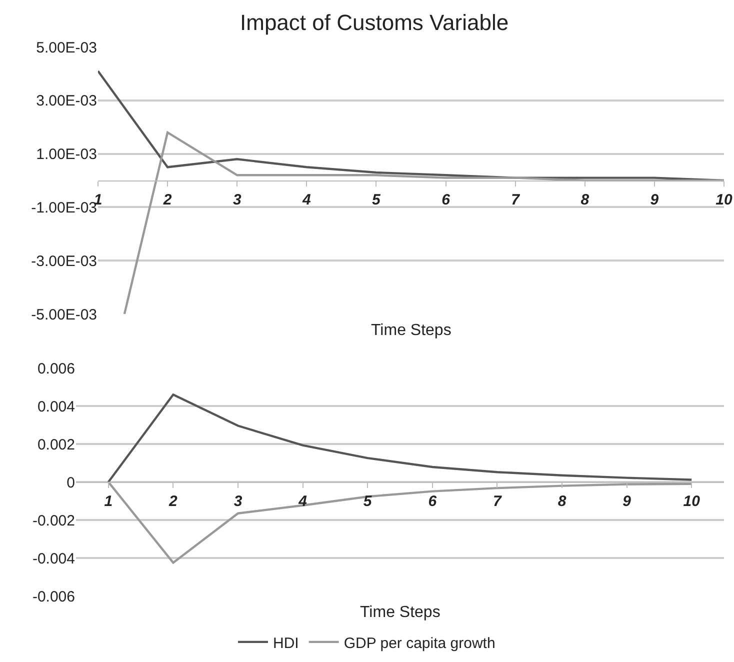 The width and height of the screenshot is (734, 662). What do you see at coordinates (66, 101) in the screenshot?
I see `y-tick-label: 3.00E-03` at bounding box center [66, 101].